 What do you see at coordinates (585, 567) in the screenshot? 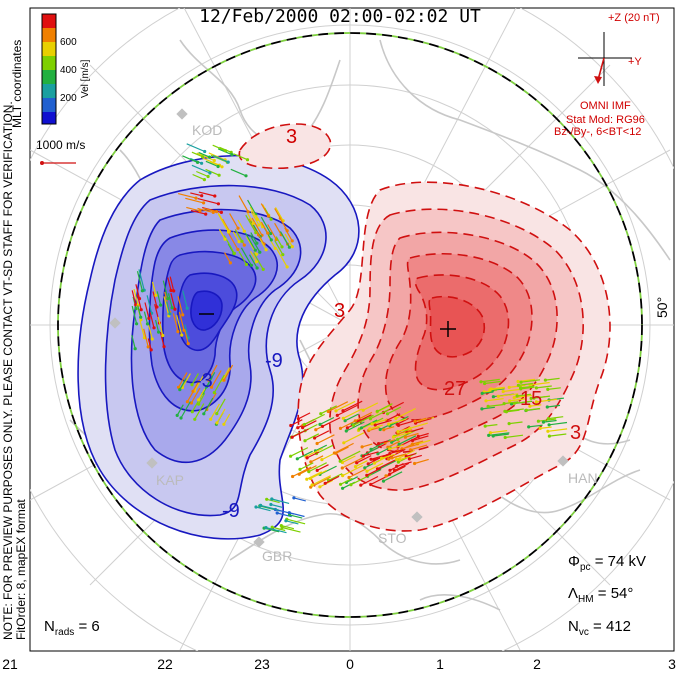
I see `phi-sub: pc` at bounding box center [585, 567].